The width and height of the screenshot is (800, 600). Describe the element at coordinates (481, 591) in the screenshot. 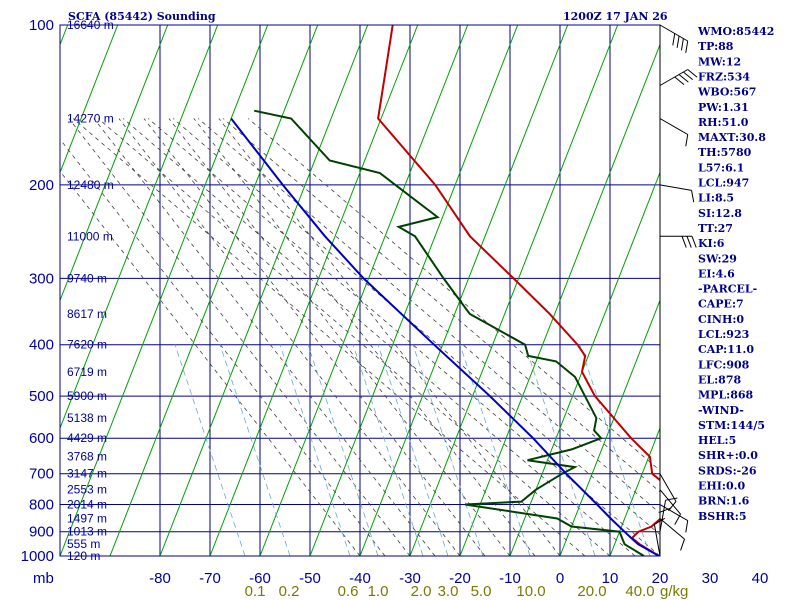

I see `mixing-ratio-label: 5.0` at that location.